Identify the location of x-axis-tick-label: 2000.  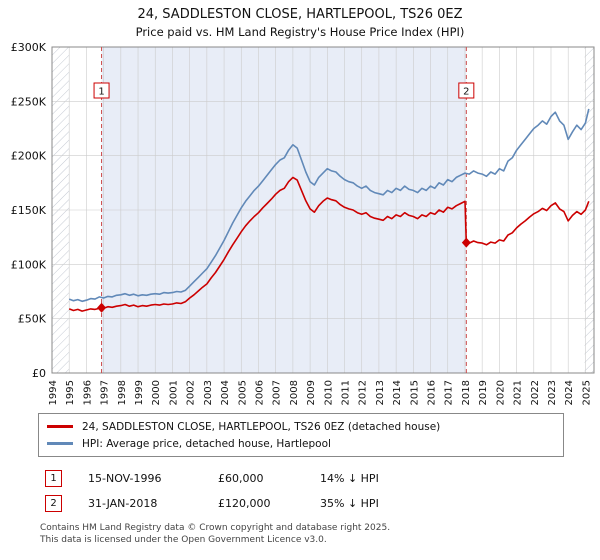
(156, 392).